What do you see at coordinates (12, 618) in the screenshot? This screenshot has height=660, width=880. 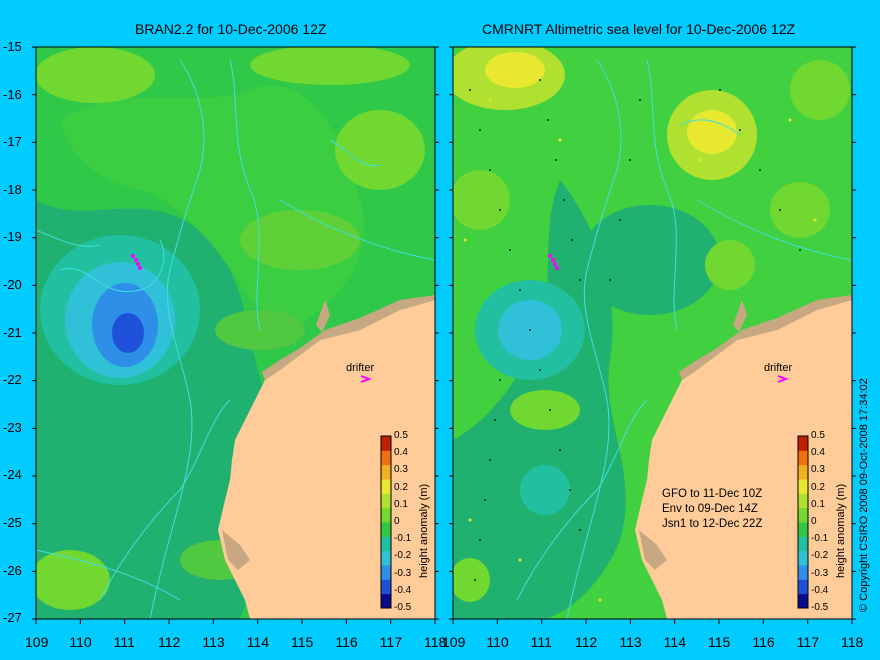 I see `lat-tick-label: -27` at bounding box center [12, 618].